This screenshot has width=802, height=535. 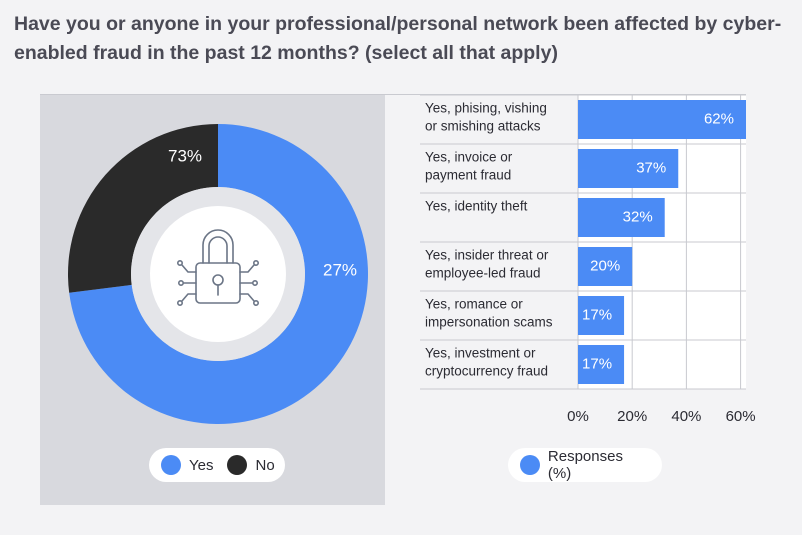 What do you see at coordinates (486, 371) in the screenshot?
I see `category-label: cryptocurrency fraud` at bounding box center [486, 371].